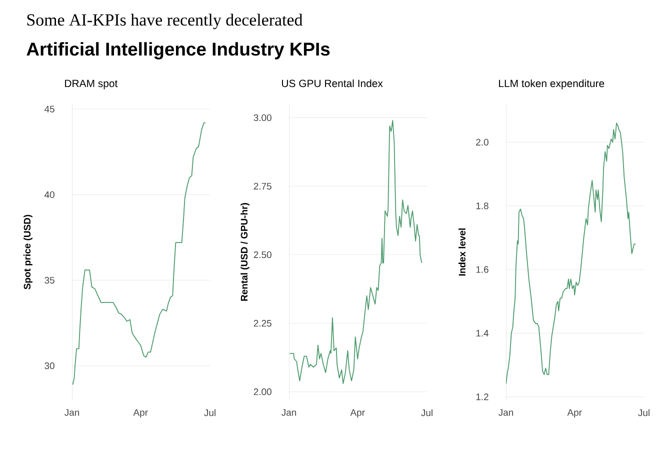 The image size is (671, 469). I want to click on chart-title: DRAM spot, so click(91, 85).